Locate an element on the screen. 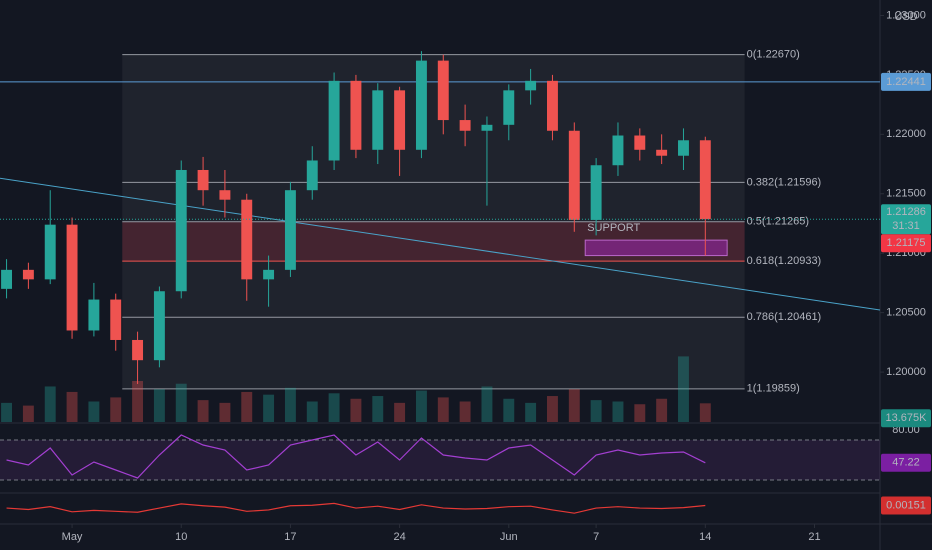  volume-badge-label: 13.675K is located at coordinates (907, 418).